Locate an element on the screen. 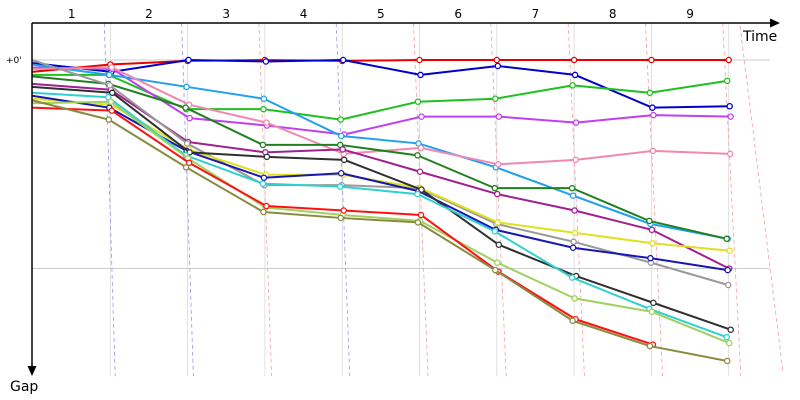 This screenshot has width=800, height=400. y-axis-label: Gap is located at coordinates (24, 387).